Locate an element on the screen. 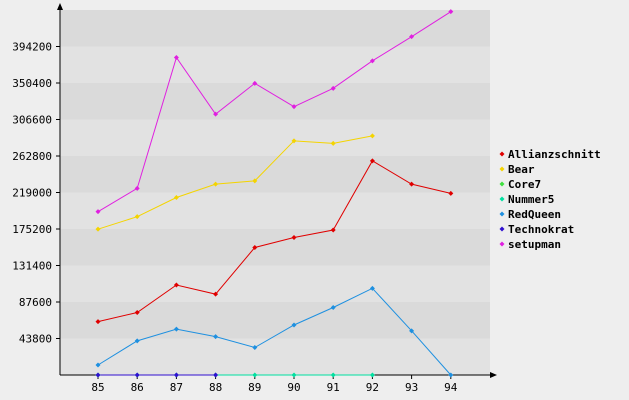  x-axis-ticks: 85 86 87 88 89 90 91 92 93 94 is located at coordinates (274, 384).